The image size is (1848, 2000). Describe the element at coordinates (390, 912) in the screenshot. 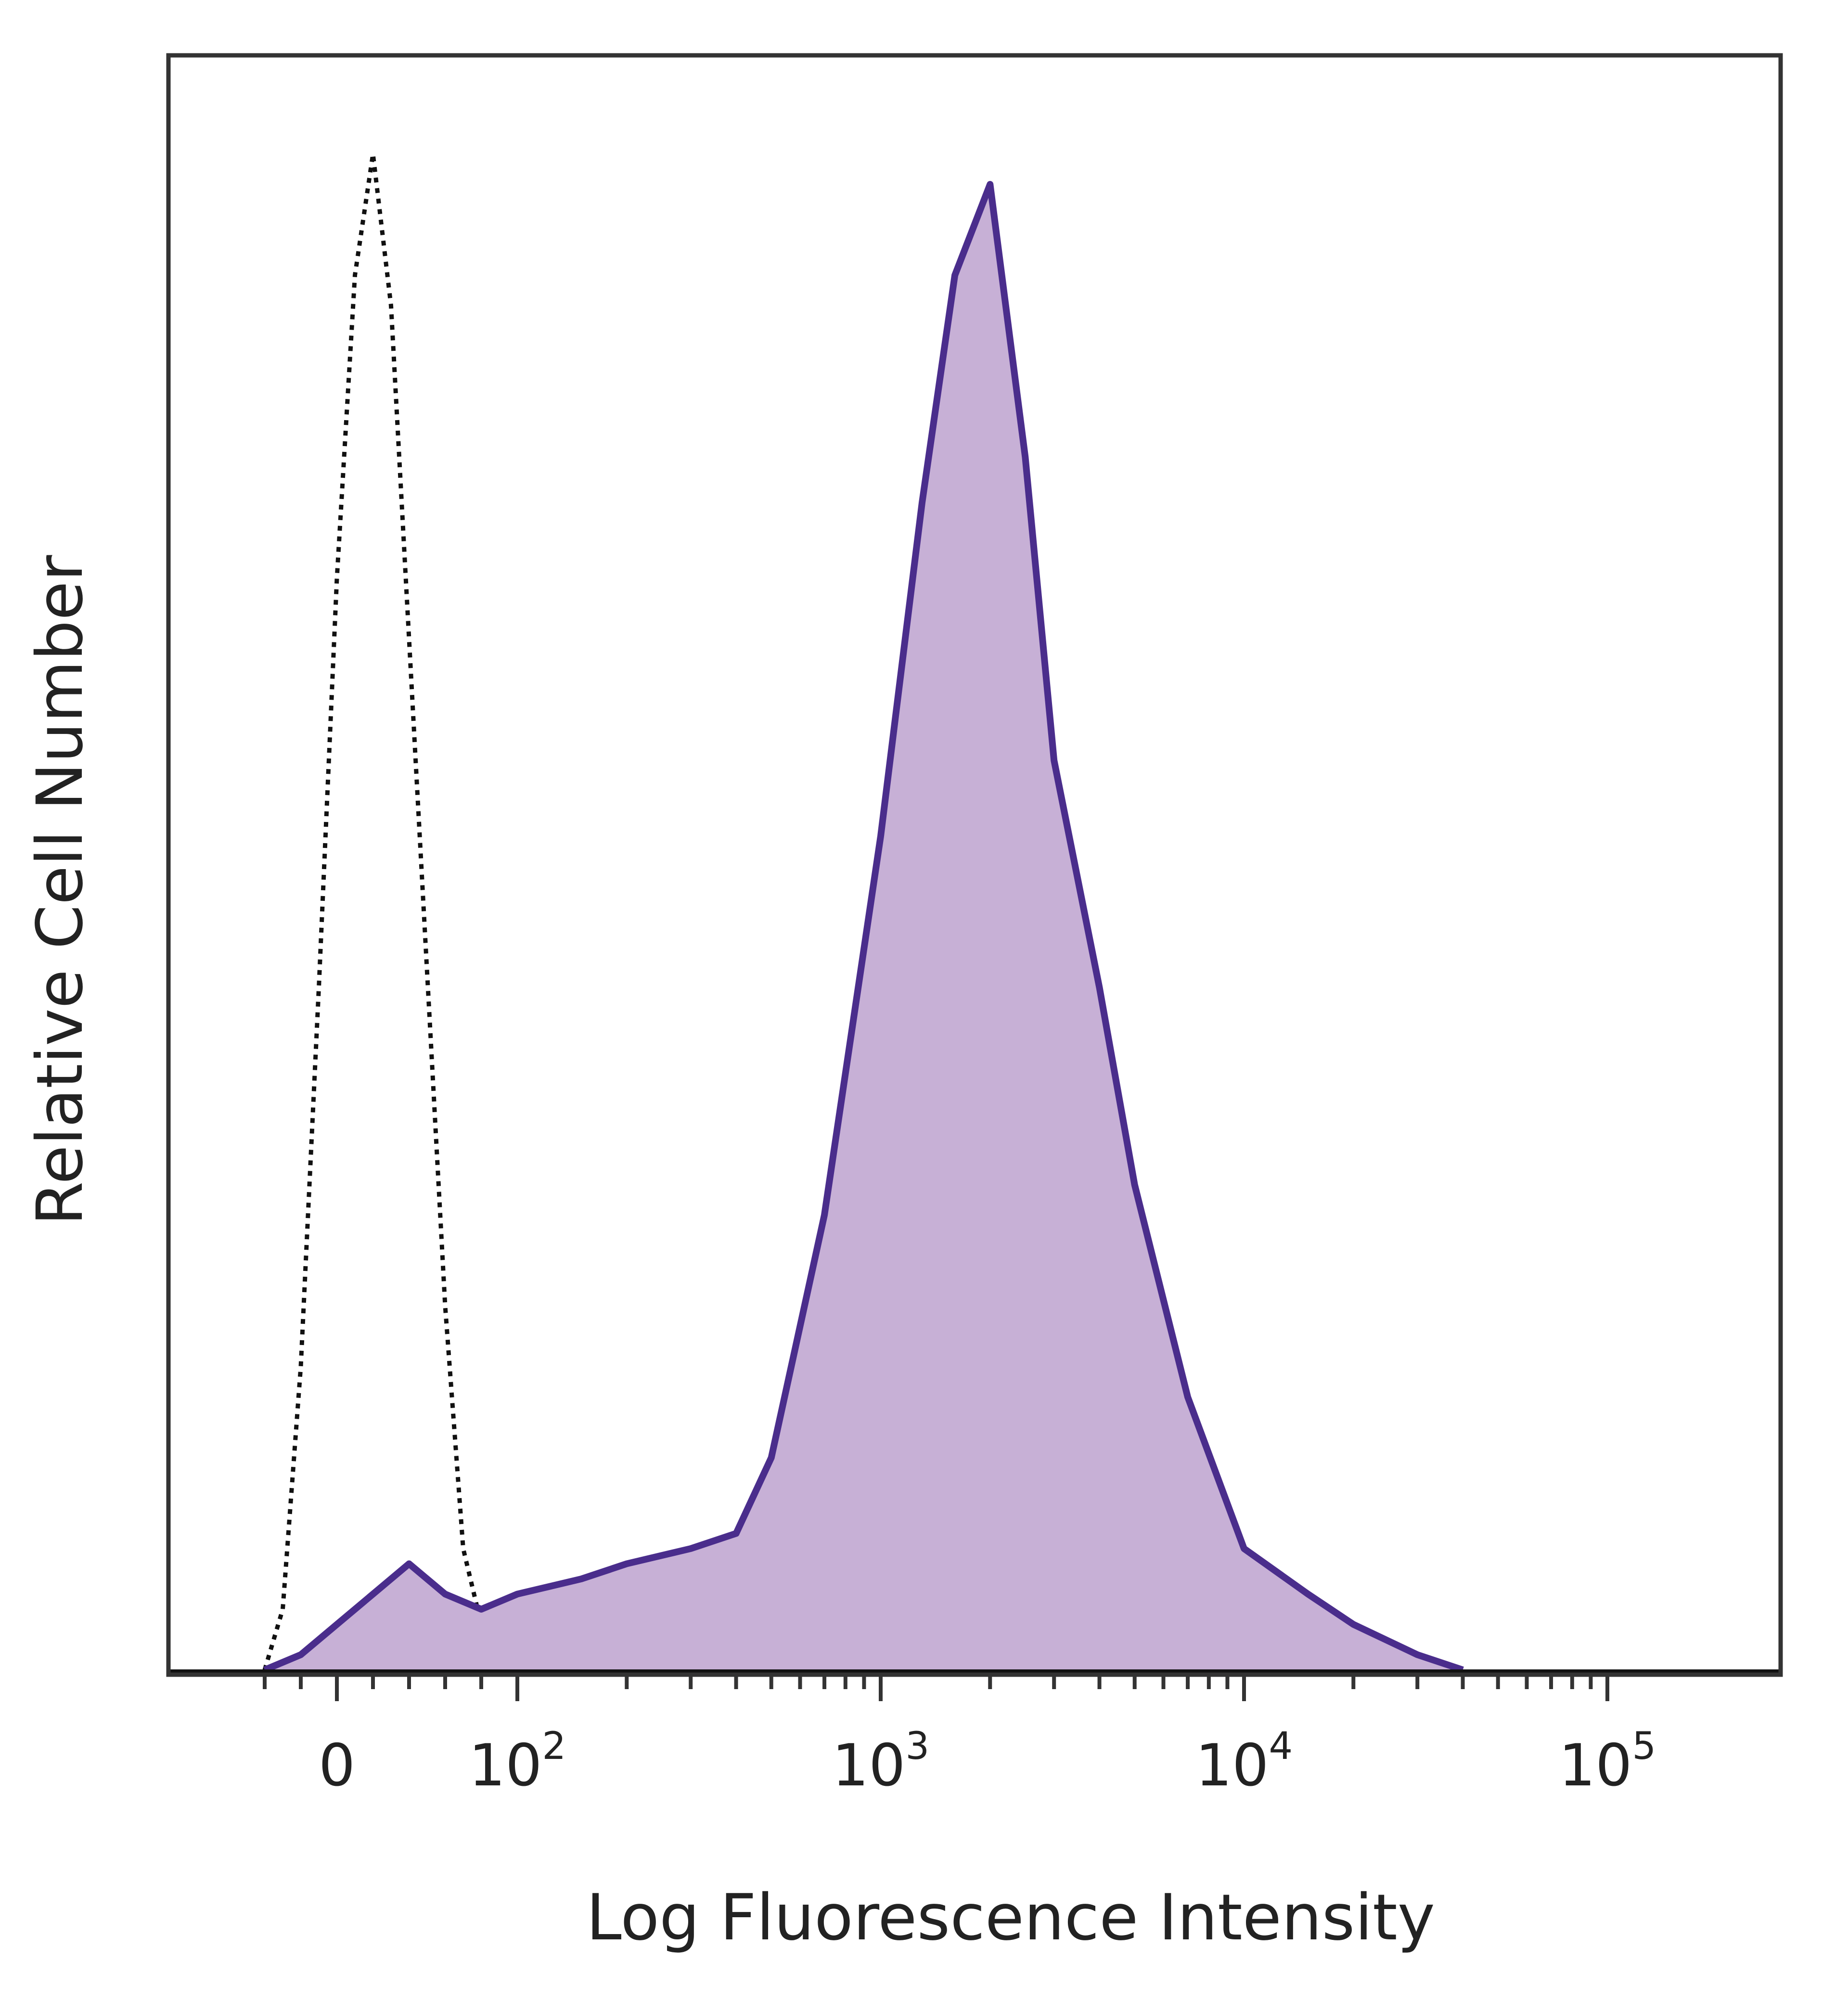

I see `series-0-outline` at that location.